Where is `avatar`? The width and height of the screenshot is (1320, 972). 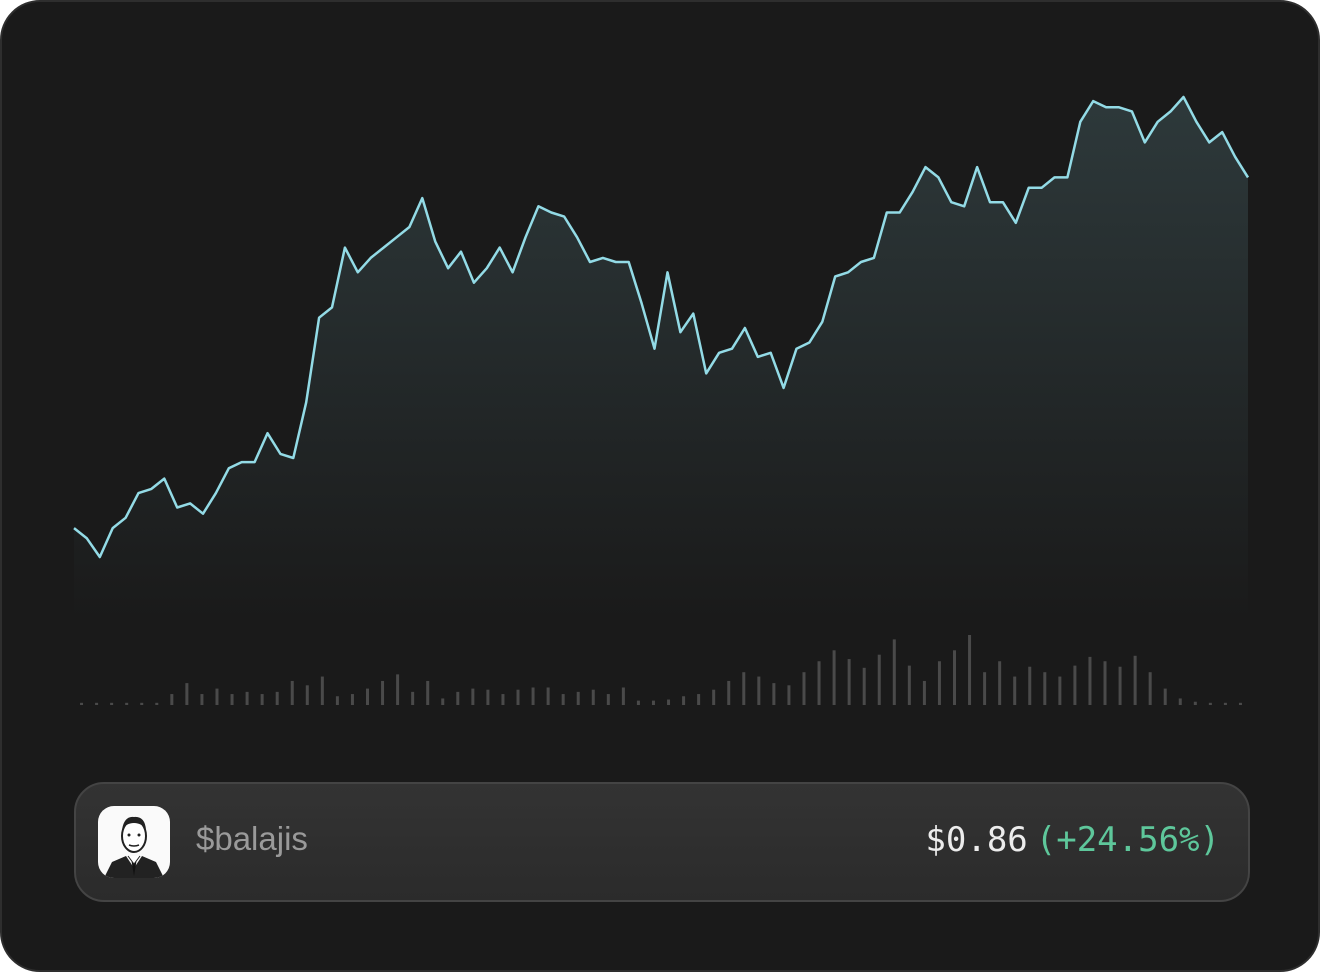 avatar is located at coordinates (134, 842).